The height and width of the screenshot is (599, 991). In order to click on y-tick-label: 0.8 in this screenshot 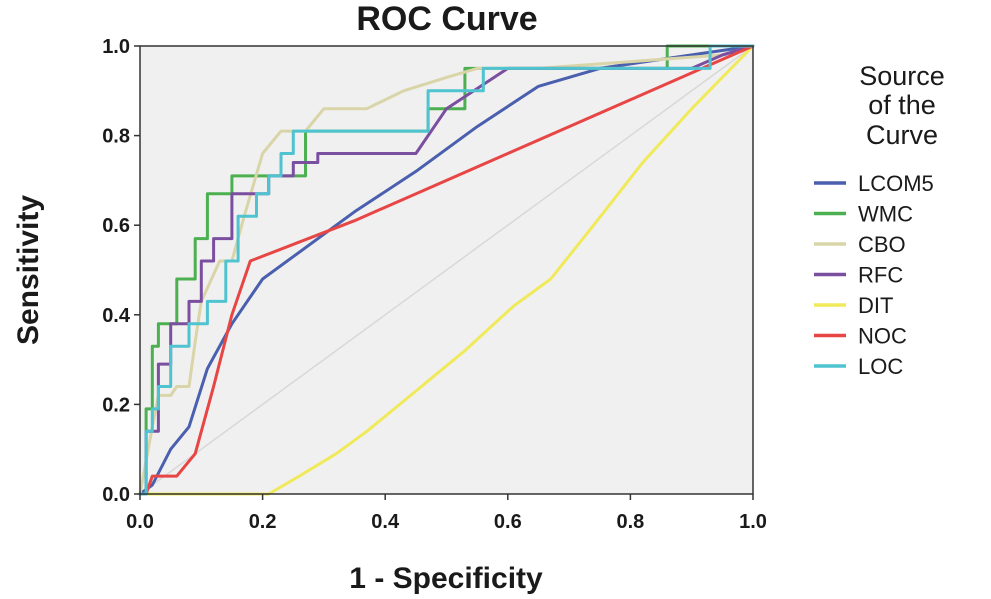, I will do `click(116, 137)`.